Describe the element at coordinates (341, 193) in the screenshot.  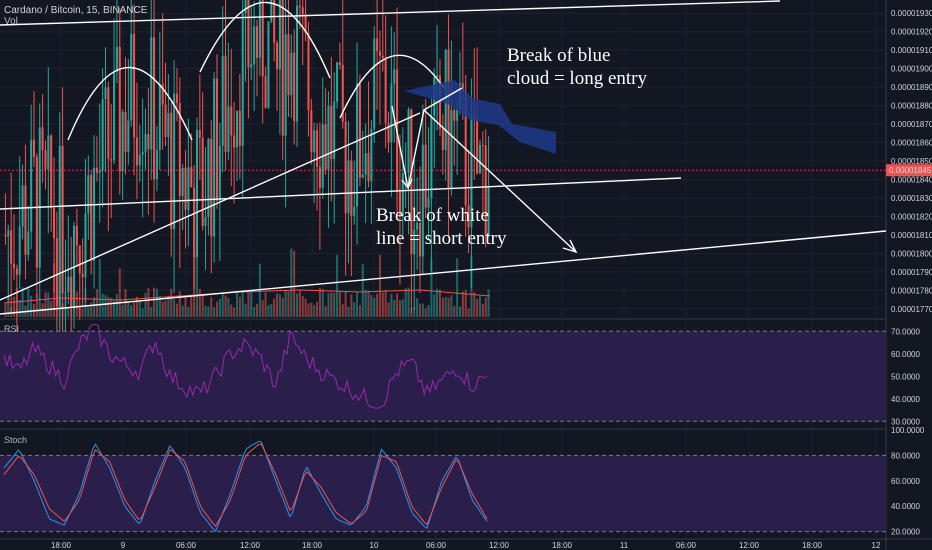
I see `white-support-line` at that location.